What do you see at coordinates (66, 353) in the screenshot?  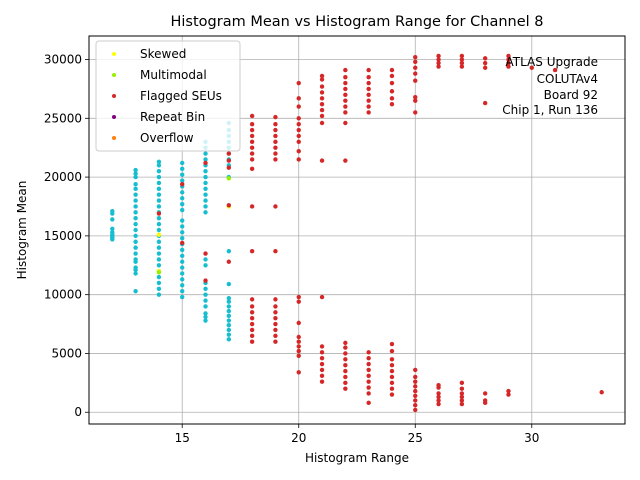 I see `y-tick-label: 5000` at bounding box center [66, 353].